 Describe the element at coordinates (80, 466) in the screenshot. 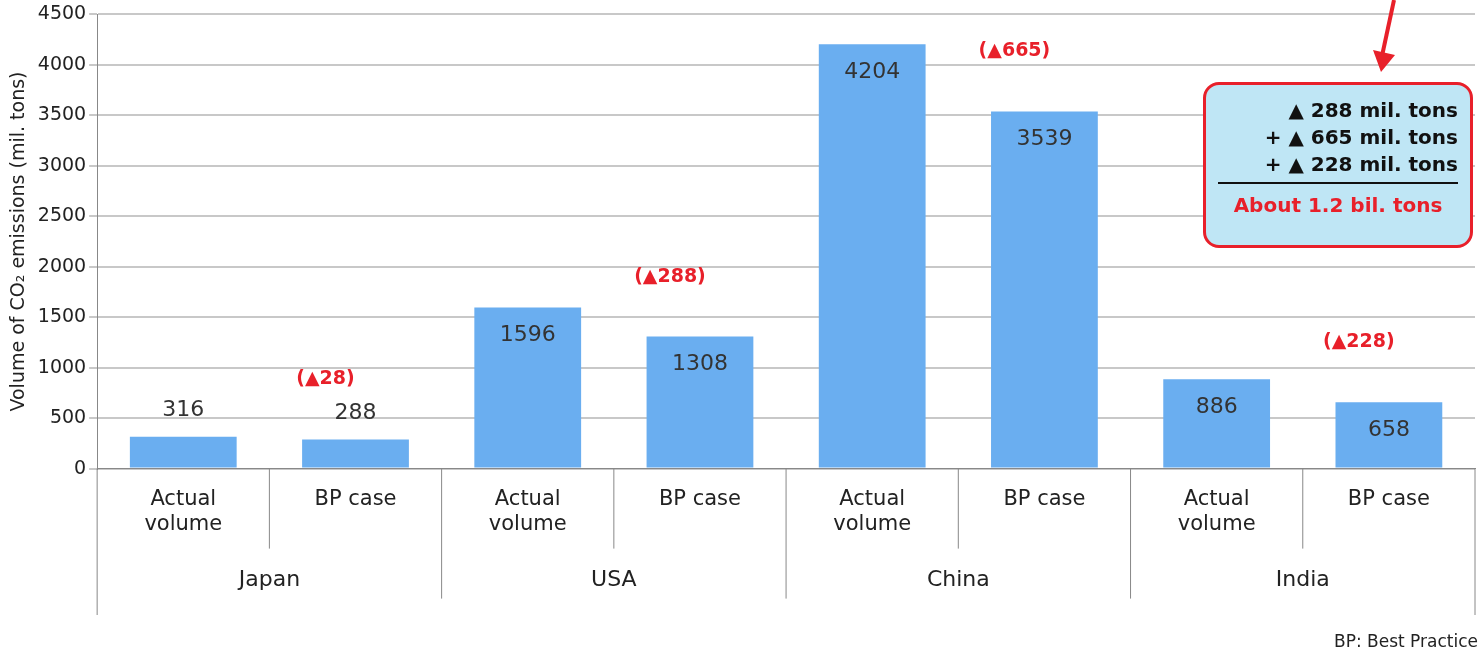

I see `y-tick-label: 0` at that location.